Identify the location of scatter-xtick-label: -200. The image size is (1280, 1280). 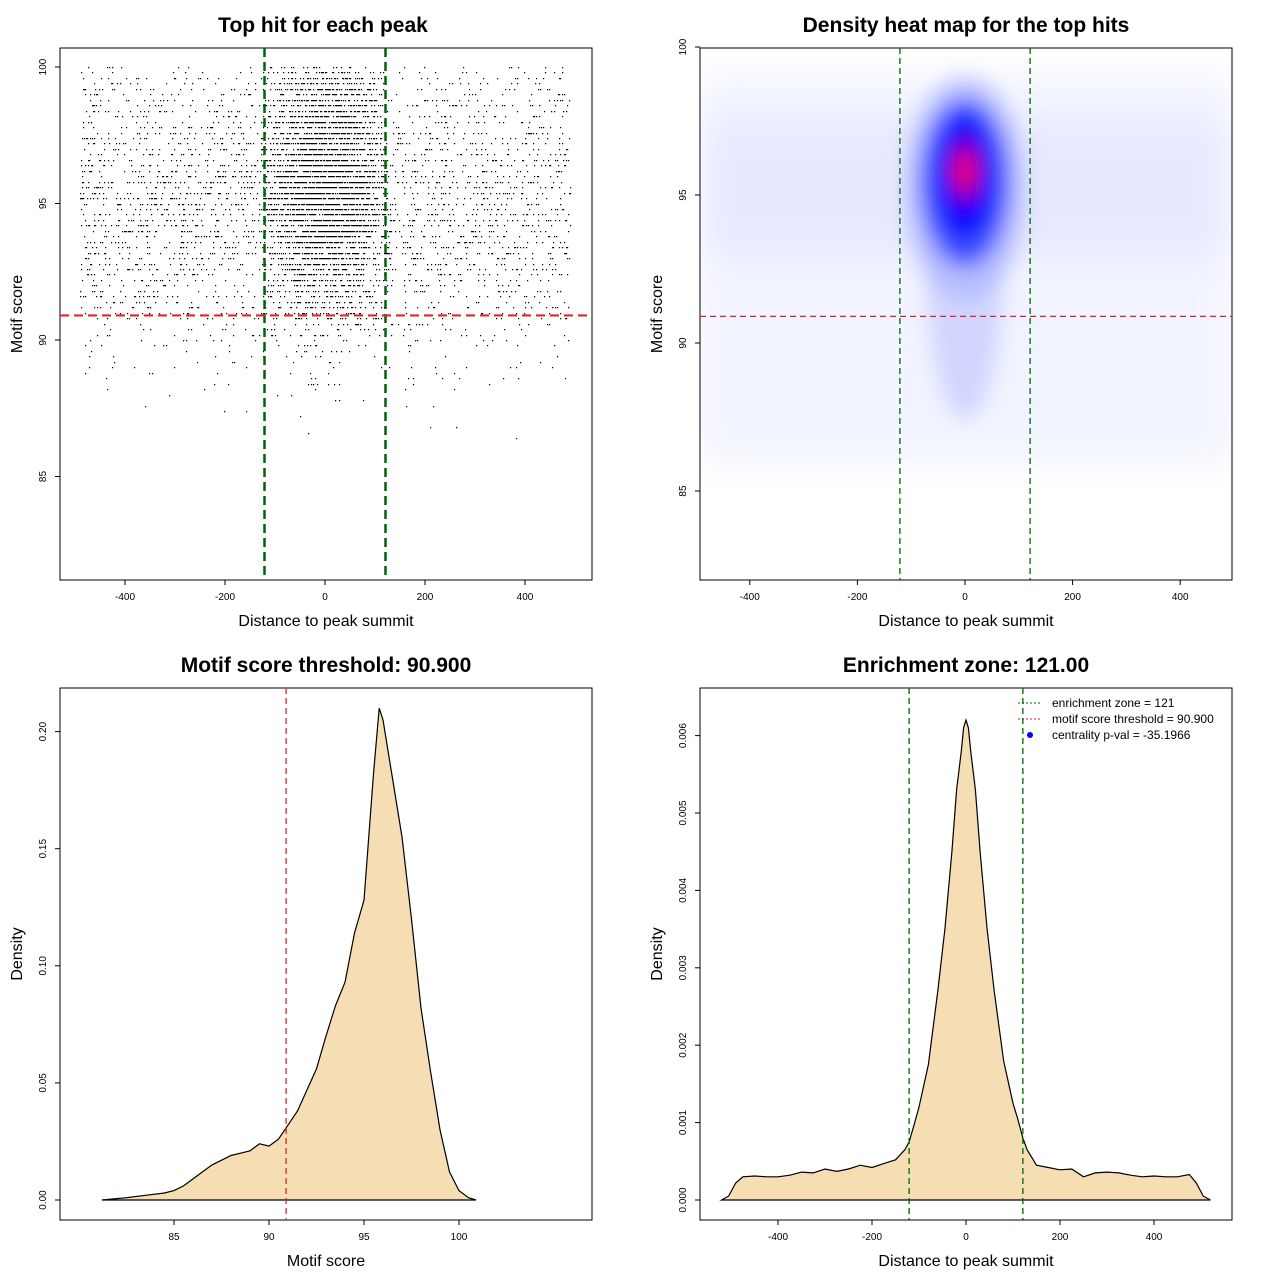
(225, 597).